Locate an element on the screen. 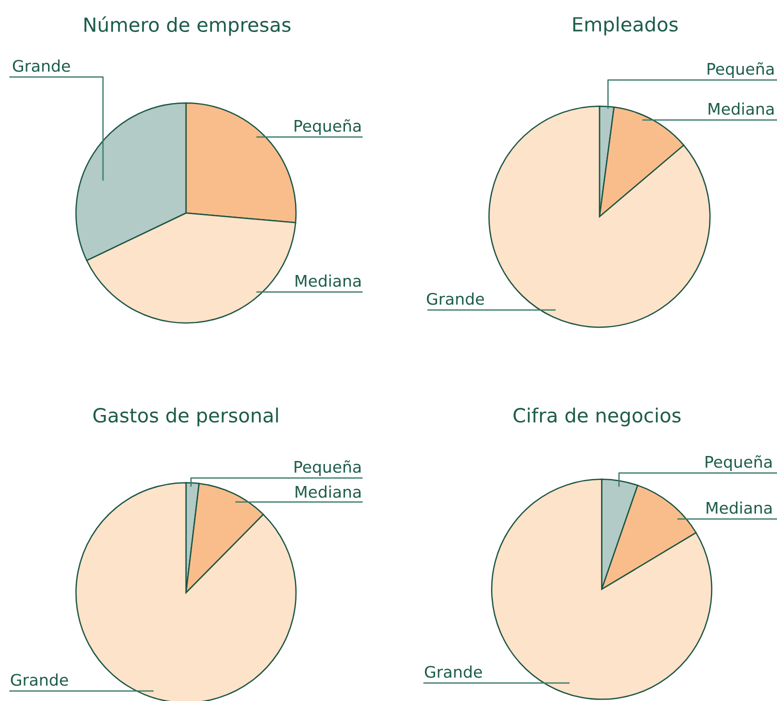 Image resolution: width=777 pixels, height=701 pixels. chart-title: Empleados is located at coordinates (625, 26).